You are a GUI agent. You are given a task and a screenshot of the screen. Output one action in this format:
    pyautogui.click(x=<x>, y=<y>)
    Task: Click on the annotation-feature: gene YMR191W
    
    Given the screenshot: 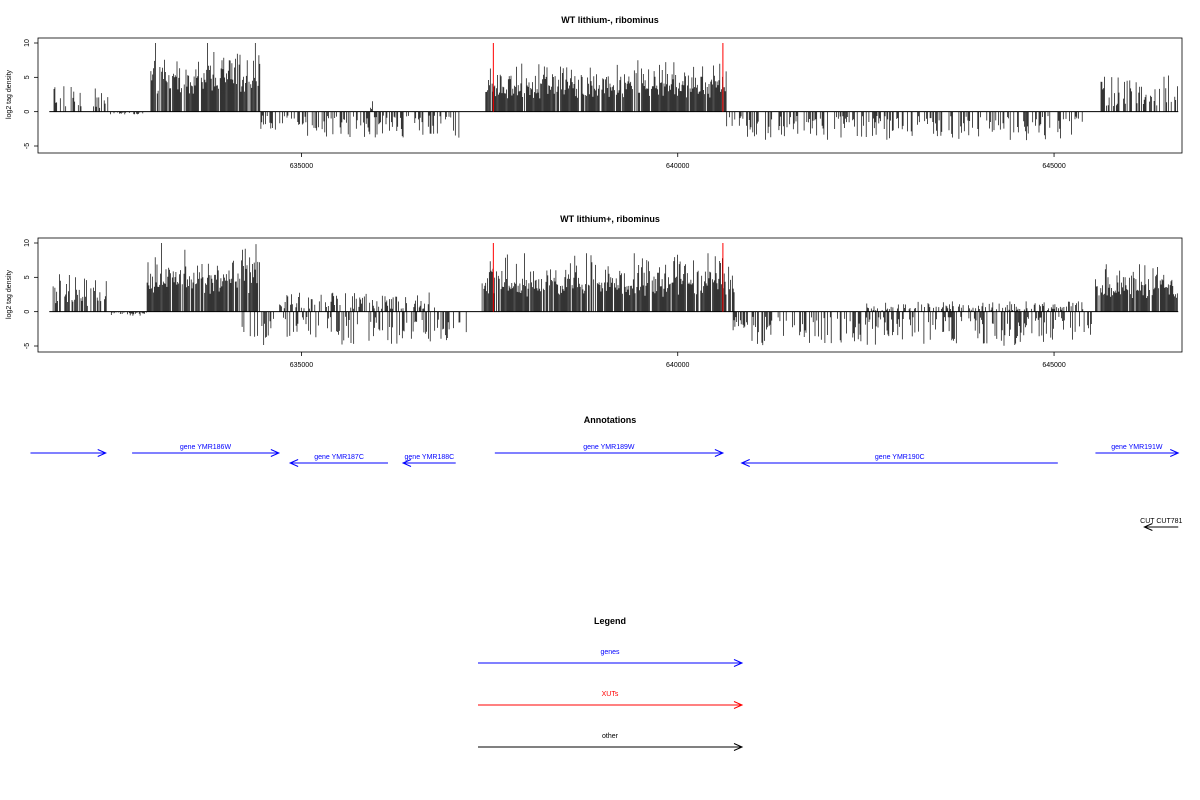 What is the action you would take?
    pyautogui.click(x=1137, y=450)
    